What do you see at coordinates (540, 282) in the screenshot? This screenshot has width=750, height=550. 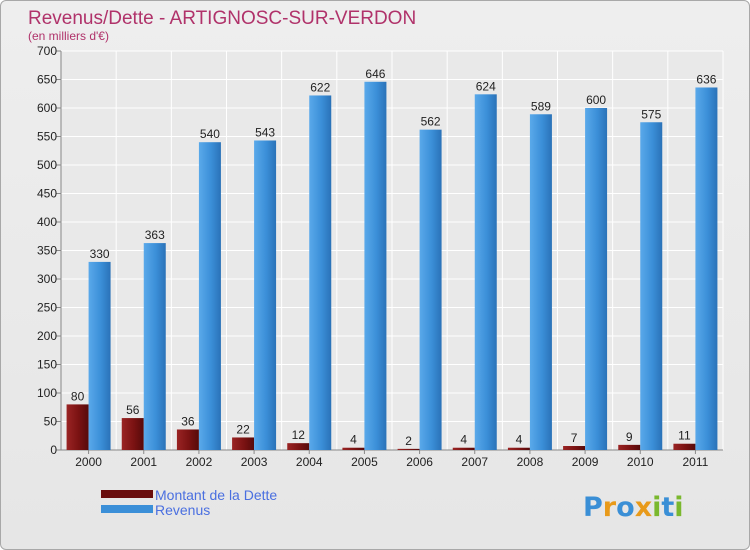 I see `bar-revenus-2008` at bounding box center [540, 282].